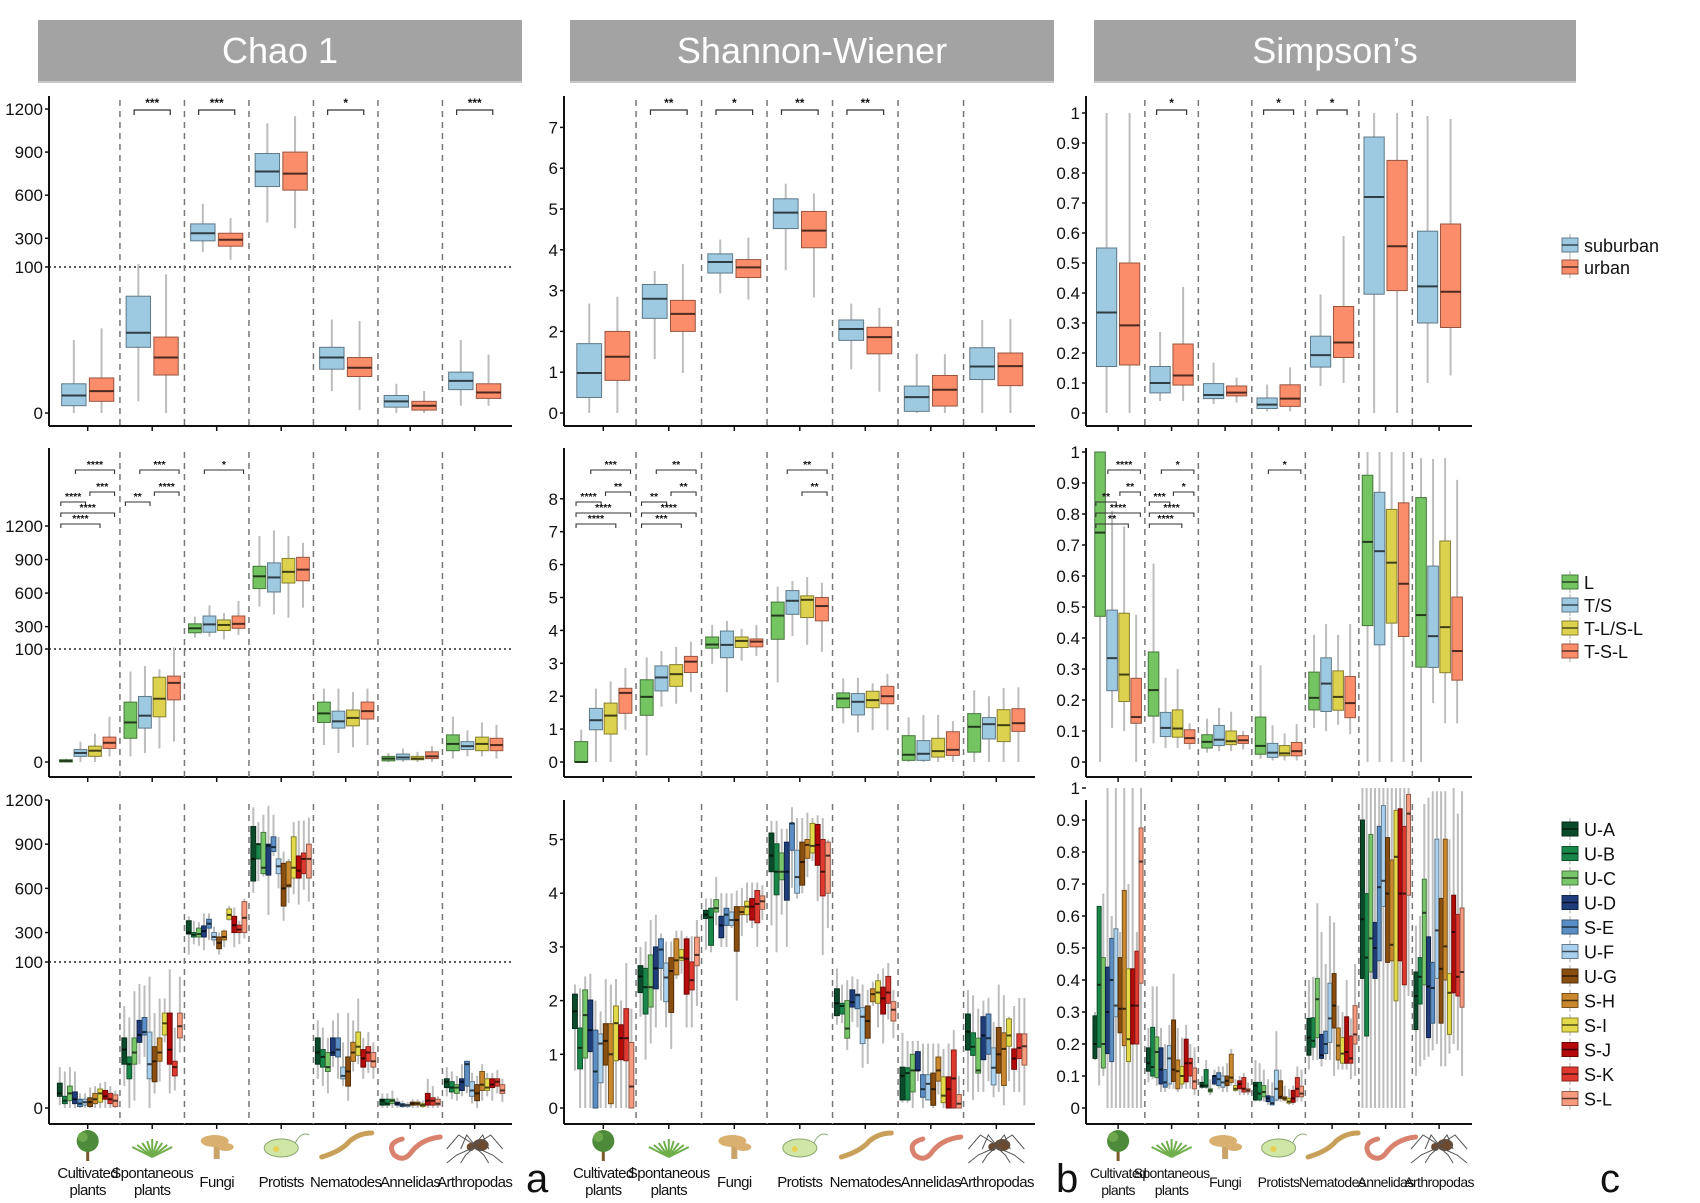 The height and width of the screenshot is (1203, 1700). I want to click on mushroom-cap-small, so click(1234, 1147).